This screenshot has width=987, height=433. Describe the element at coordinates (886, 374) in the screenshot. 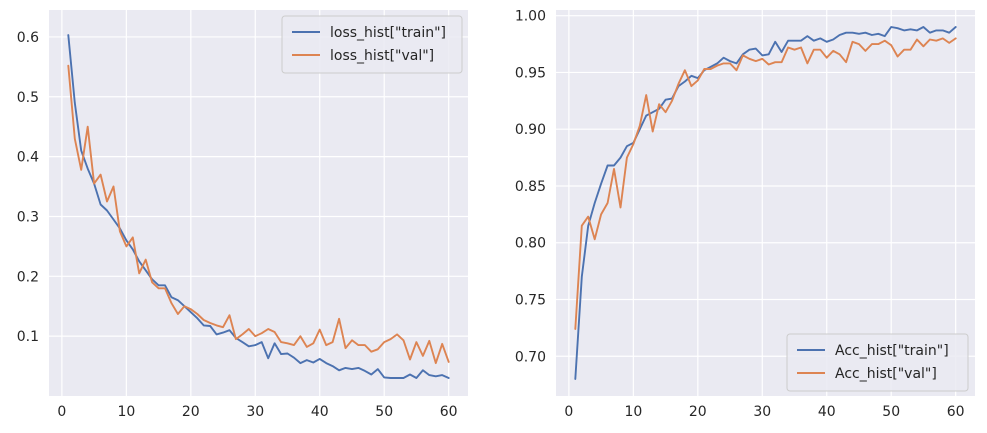

I see `legend-entry: Acc_hist["val"]` at that location.